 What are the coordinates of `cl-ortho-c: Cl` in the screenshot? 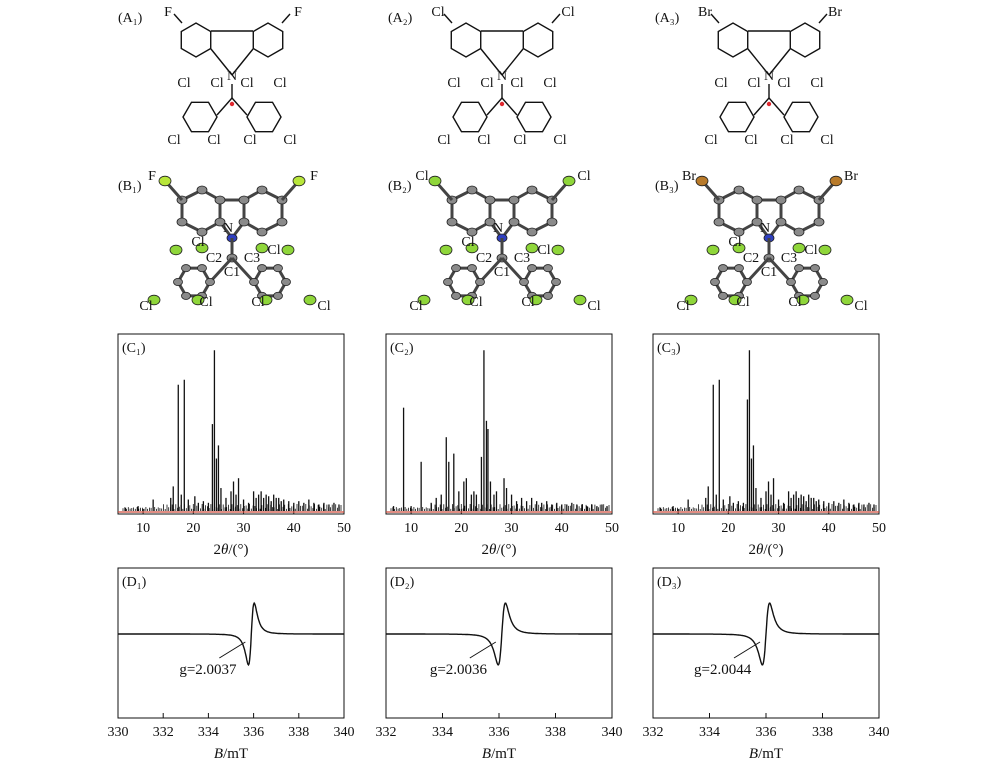 It's located at (750, 140).